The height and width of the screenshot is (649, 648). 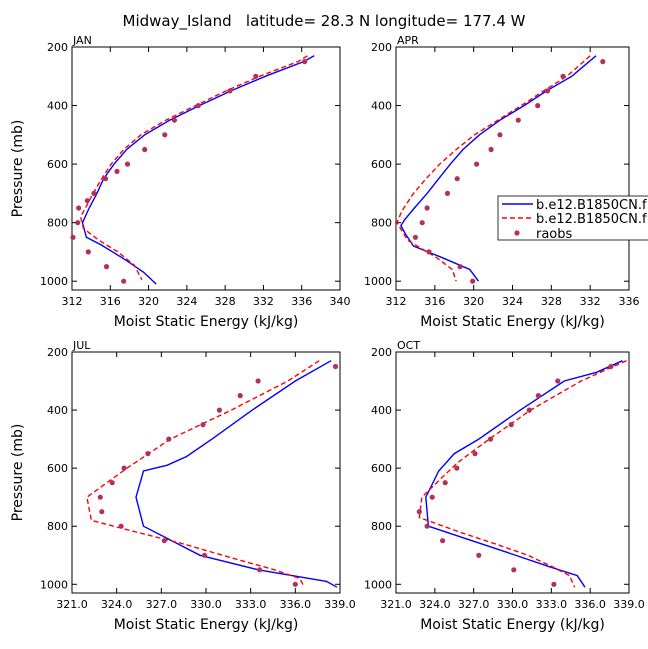 I want to click on legend-label-3: raobs, so click(x=554, y=234).